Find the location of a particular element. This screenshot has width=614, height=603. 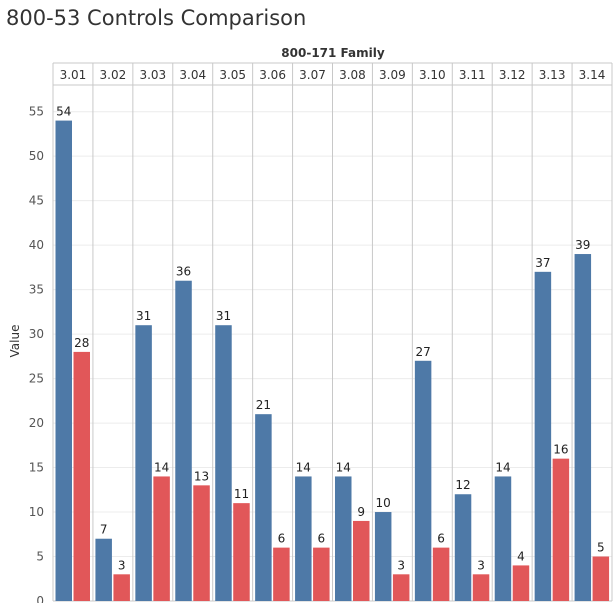

category-label: 3.10 is located at coordinates (432, 75).